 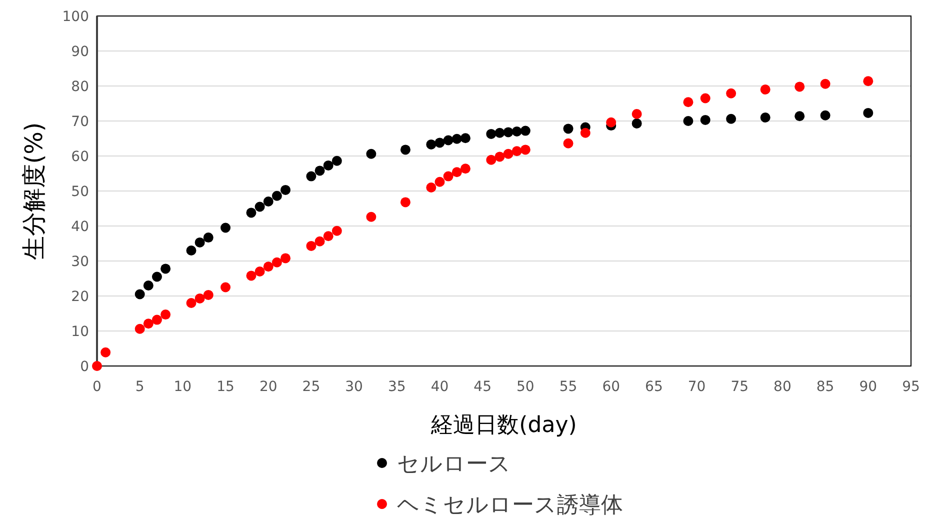 I want to click on y-axis-title: 生分解度(%), so click(x=34, y=191).